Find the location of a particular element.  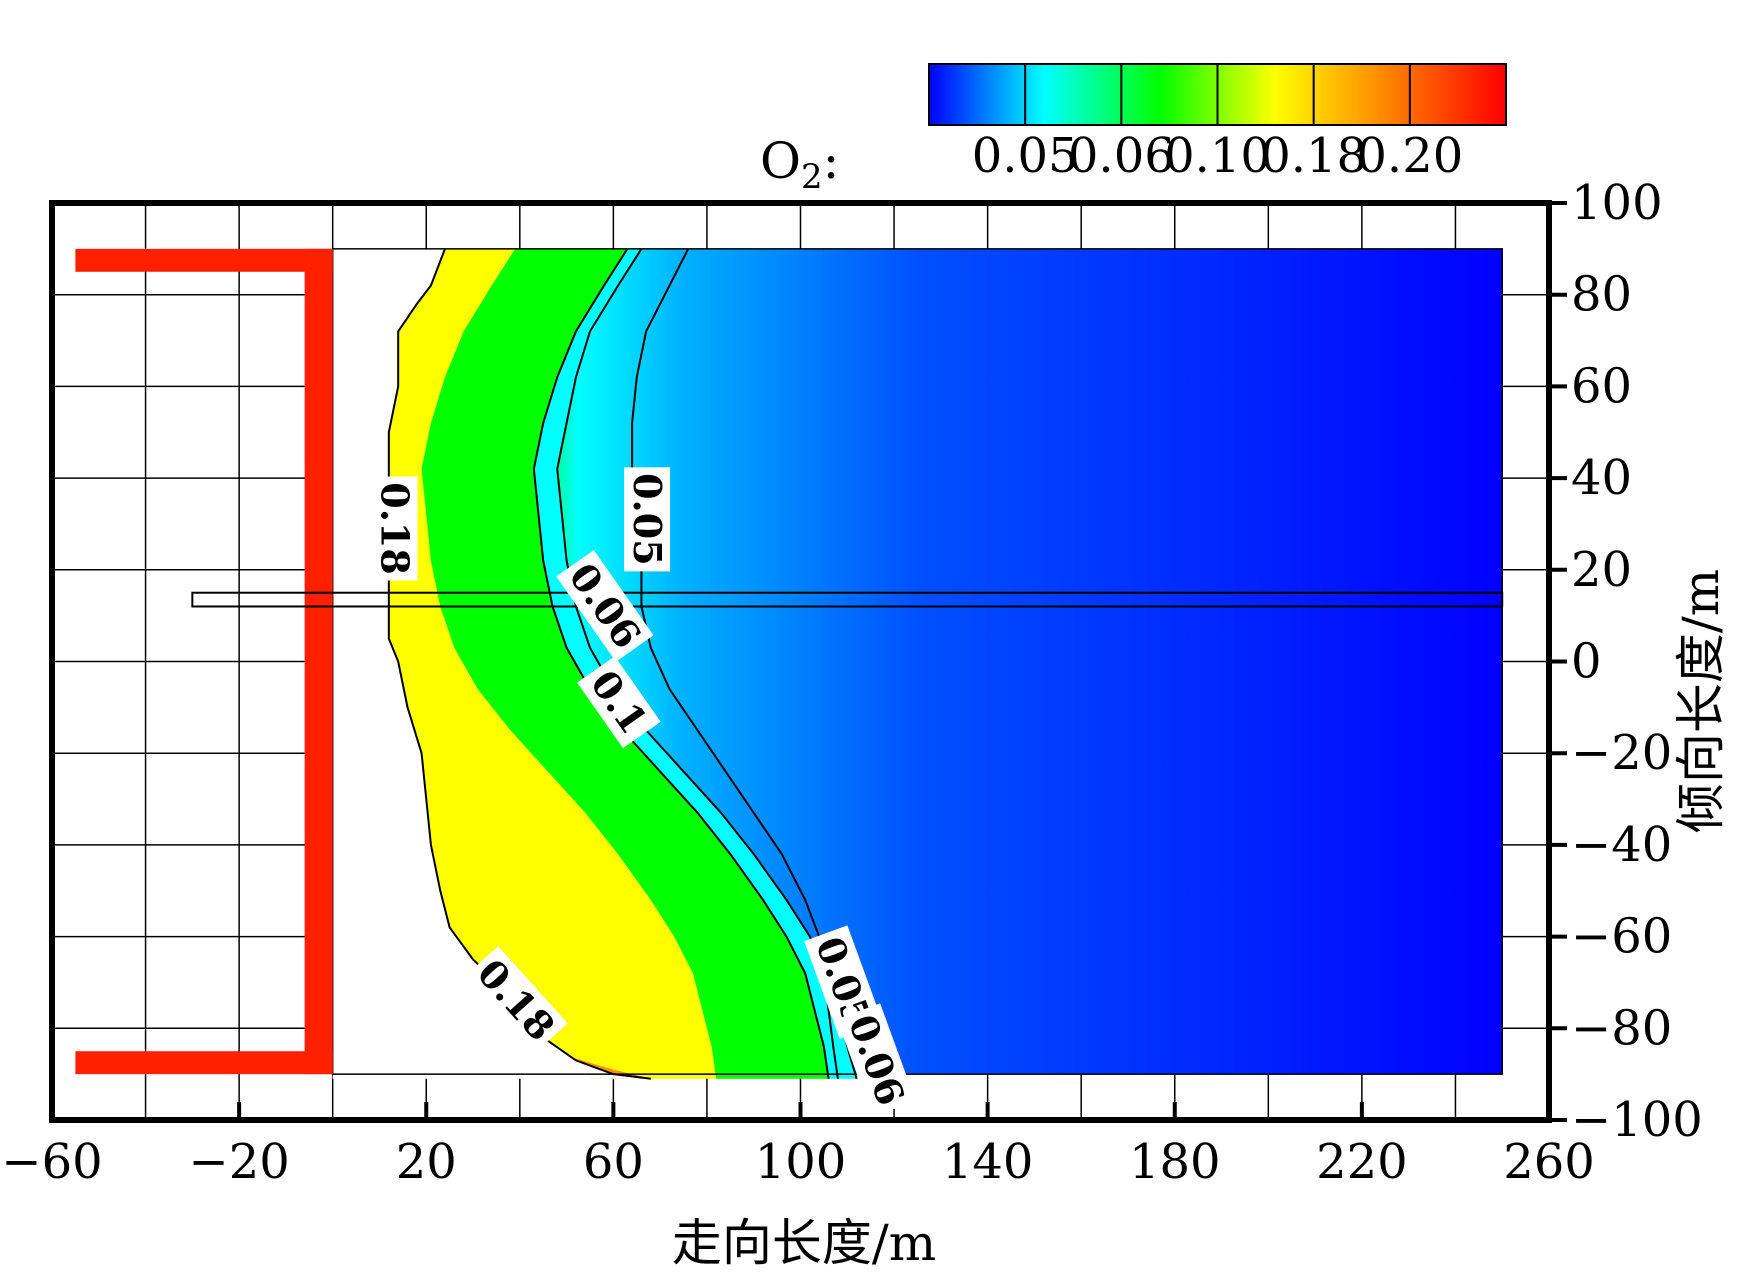

y-tick-label: −40 is located at coordinates (1621, 845).